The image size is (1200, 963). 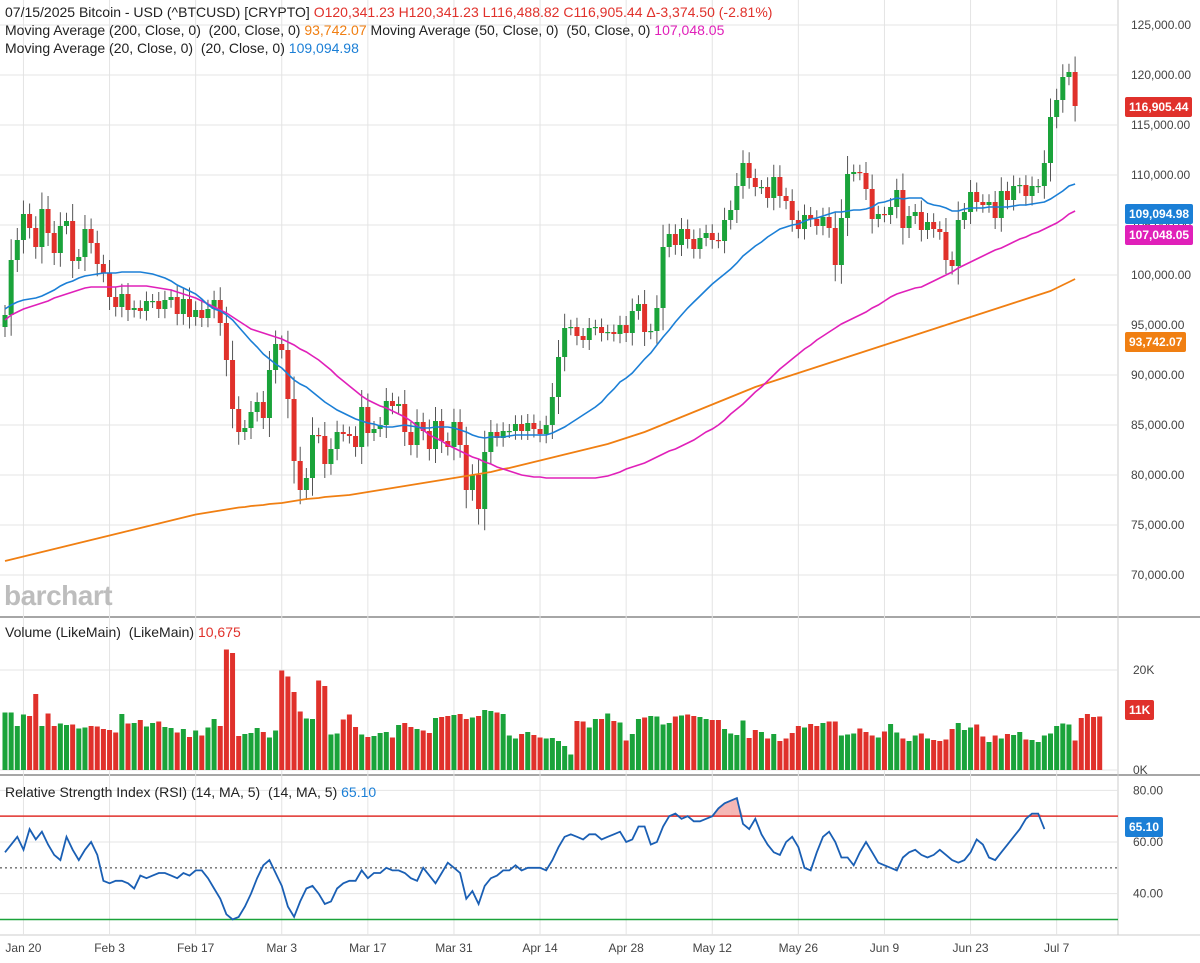 I want to click on volume-tag: 11K, so click(x=1140, y=710).